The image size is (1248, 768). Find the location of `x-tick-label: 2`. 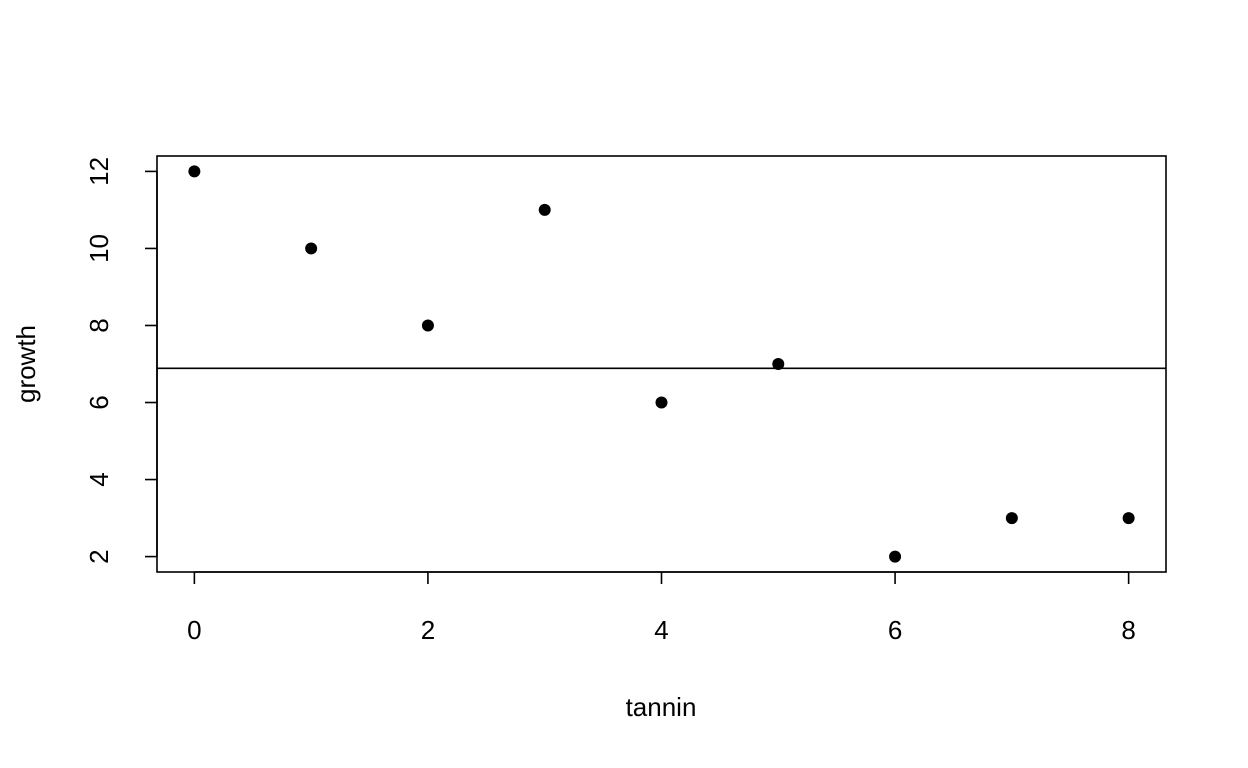

x-tick-label: 2 is located at coordinates (428, 630).